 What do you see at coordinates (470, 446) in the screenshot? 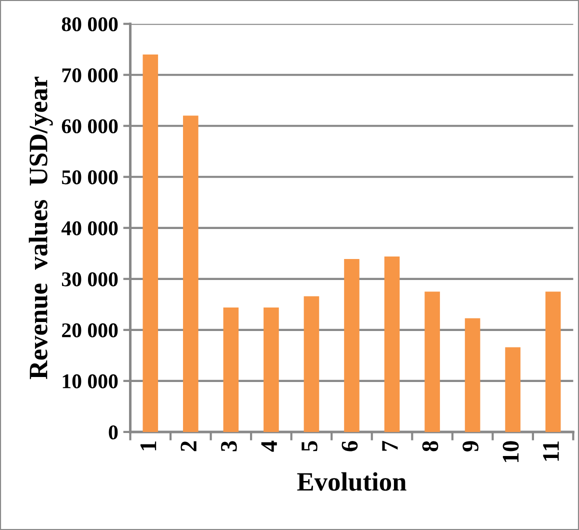
I see `x-tick-label: 9` at bounding box center [470, 446].